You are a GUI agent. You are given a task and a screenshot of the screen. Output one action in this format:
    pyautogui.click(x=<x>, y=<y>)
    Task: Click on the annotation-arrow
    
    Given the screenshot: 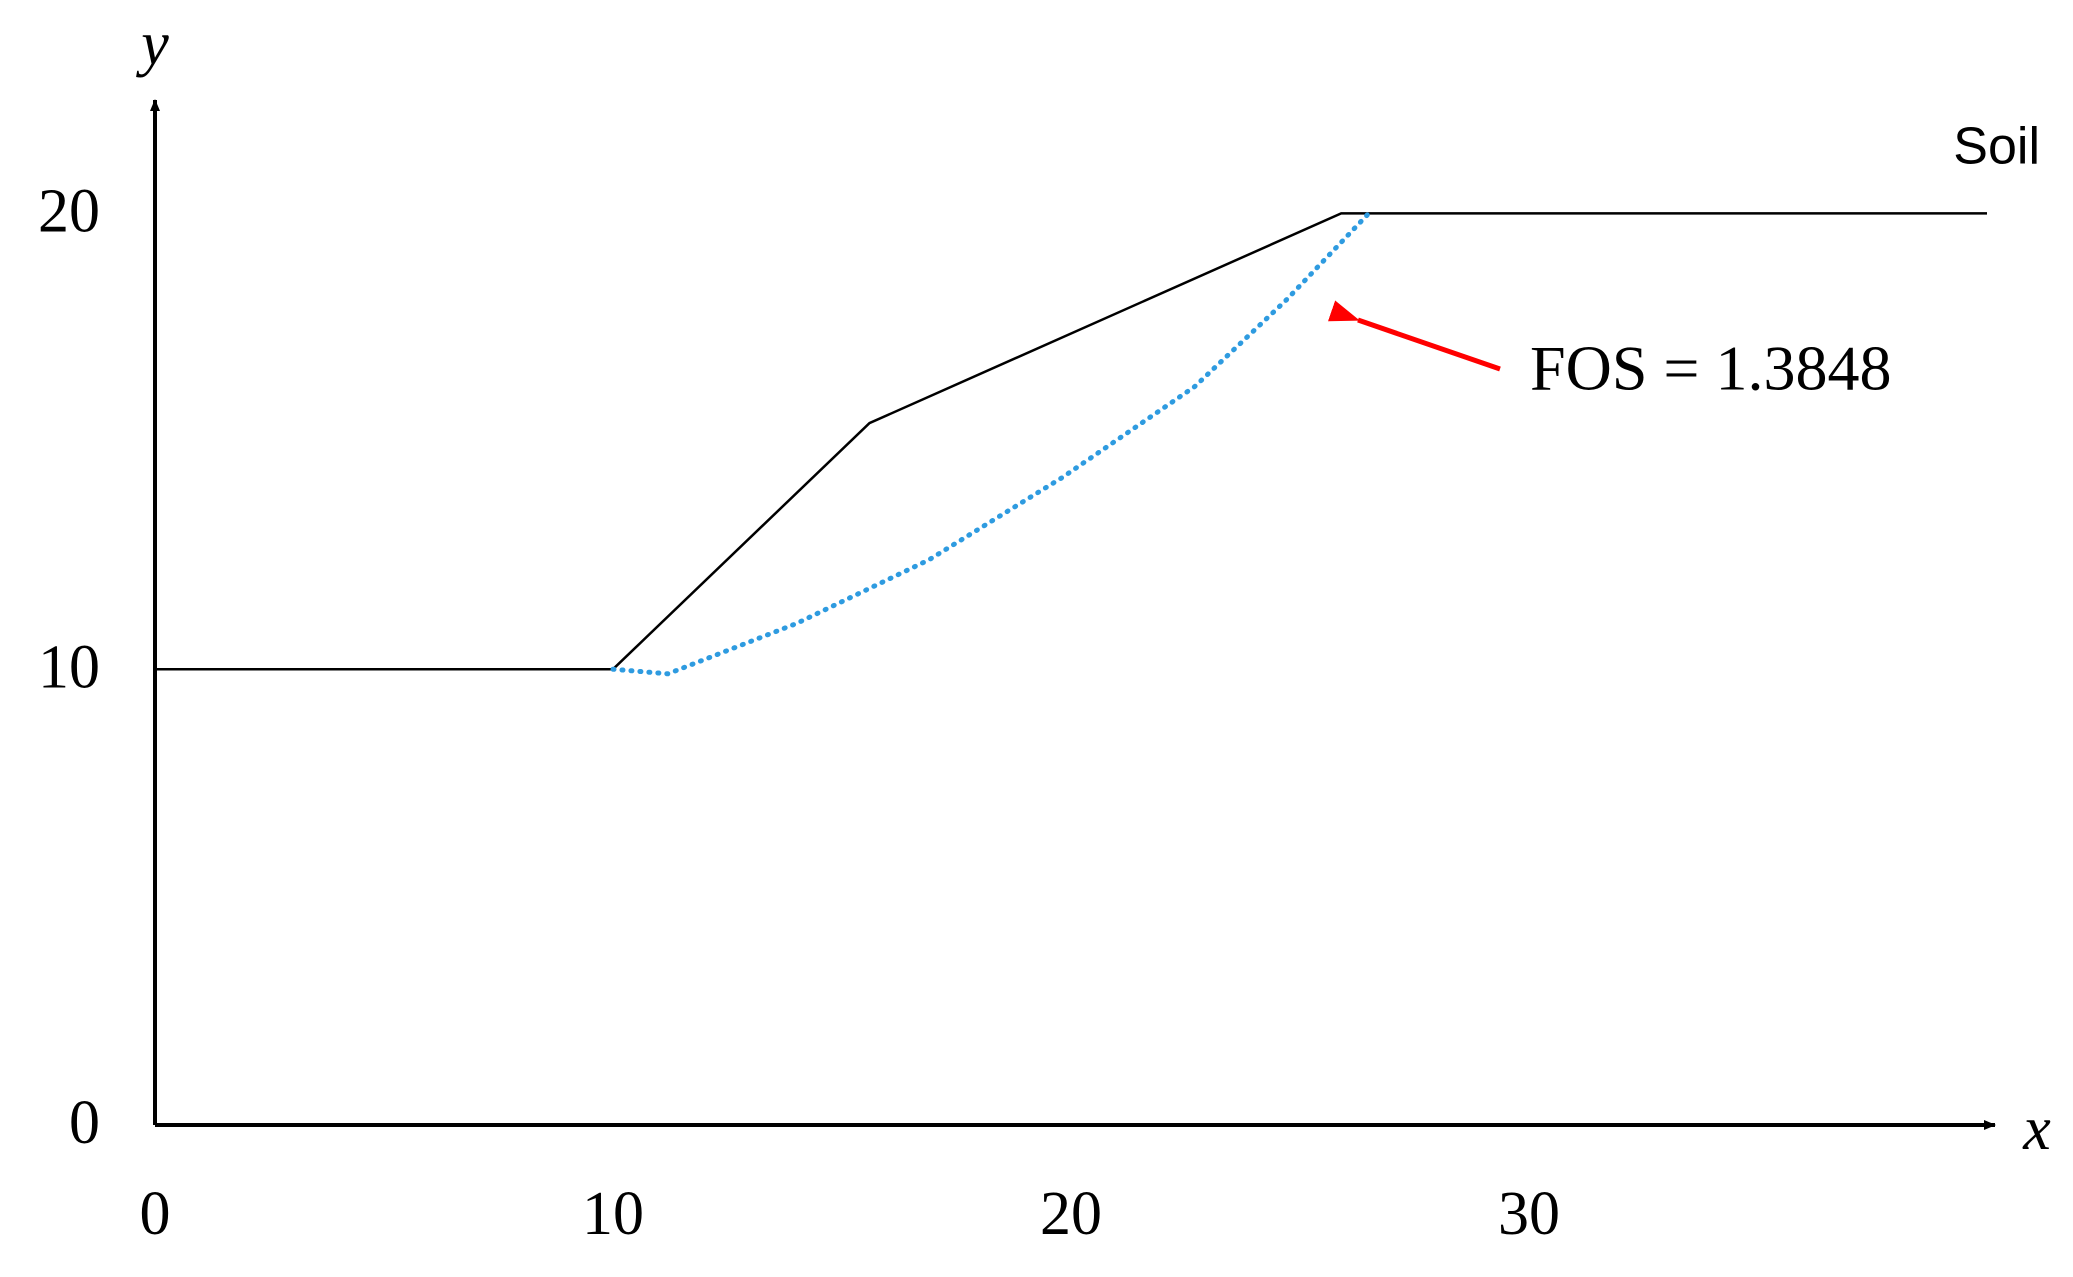 What is the action you would take?
    pyautogui.click(x=1414, y=336)
    